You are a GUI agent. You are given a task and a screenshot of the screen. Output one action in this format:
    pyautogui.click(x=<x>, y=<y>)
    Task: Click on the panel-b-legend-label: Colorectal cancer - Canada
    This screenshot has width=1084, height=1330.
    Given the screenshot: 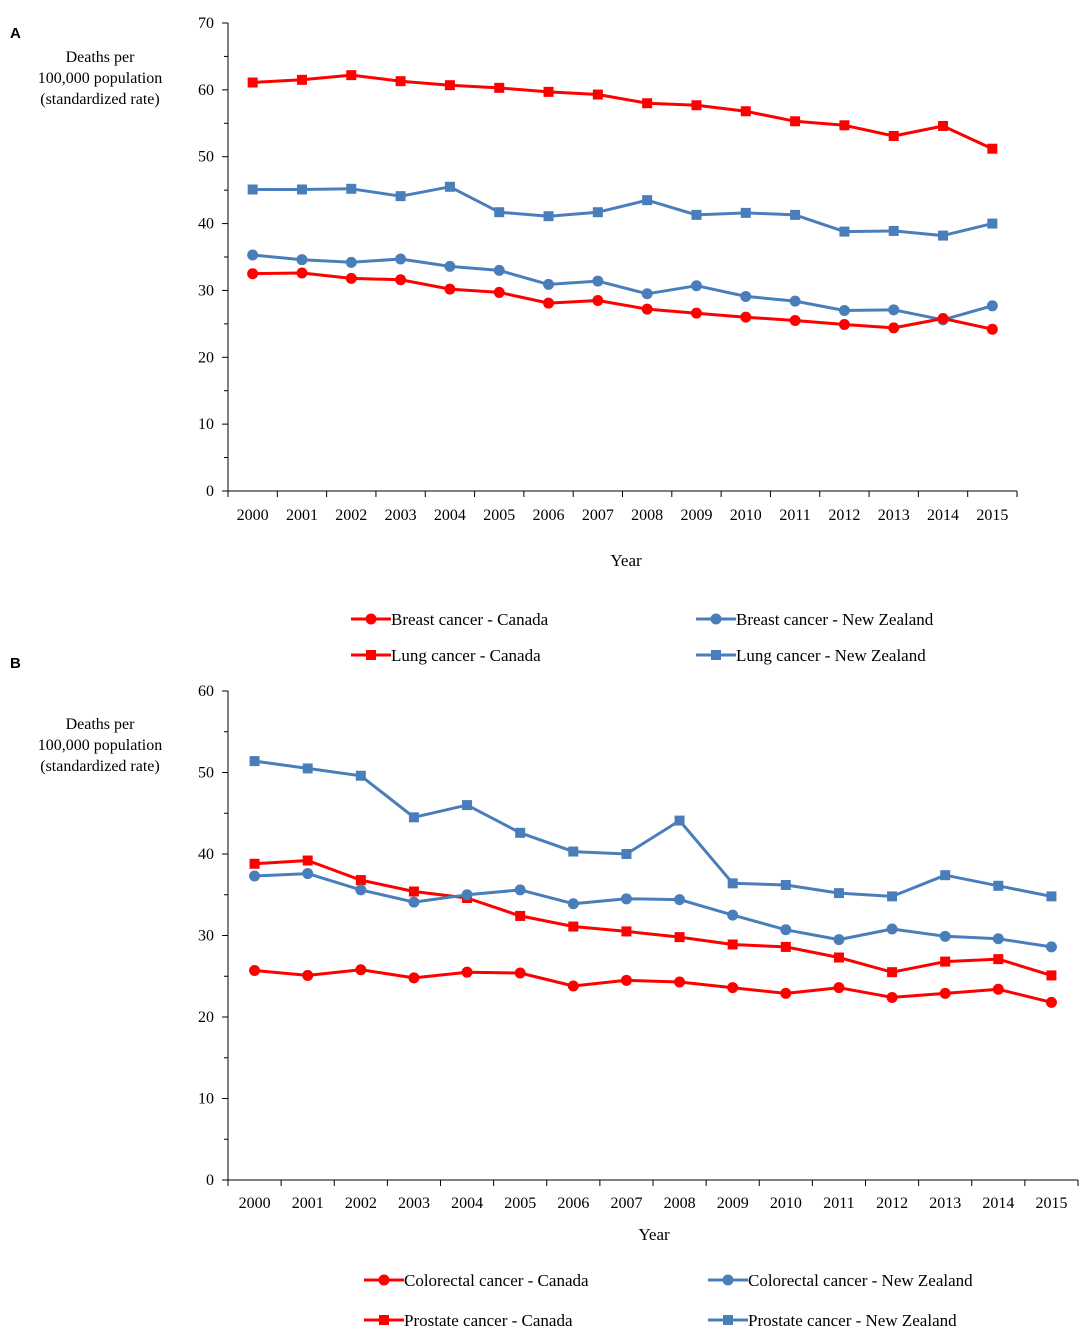 What is the action you would take?
    pyautogui.click(x=496, y=1280)
    